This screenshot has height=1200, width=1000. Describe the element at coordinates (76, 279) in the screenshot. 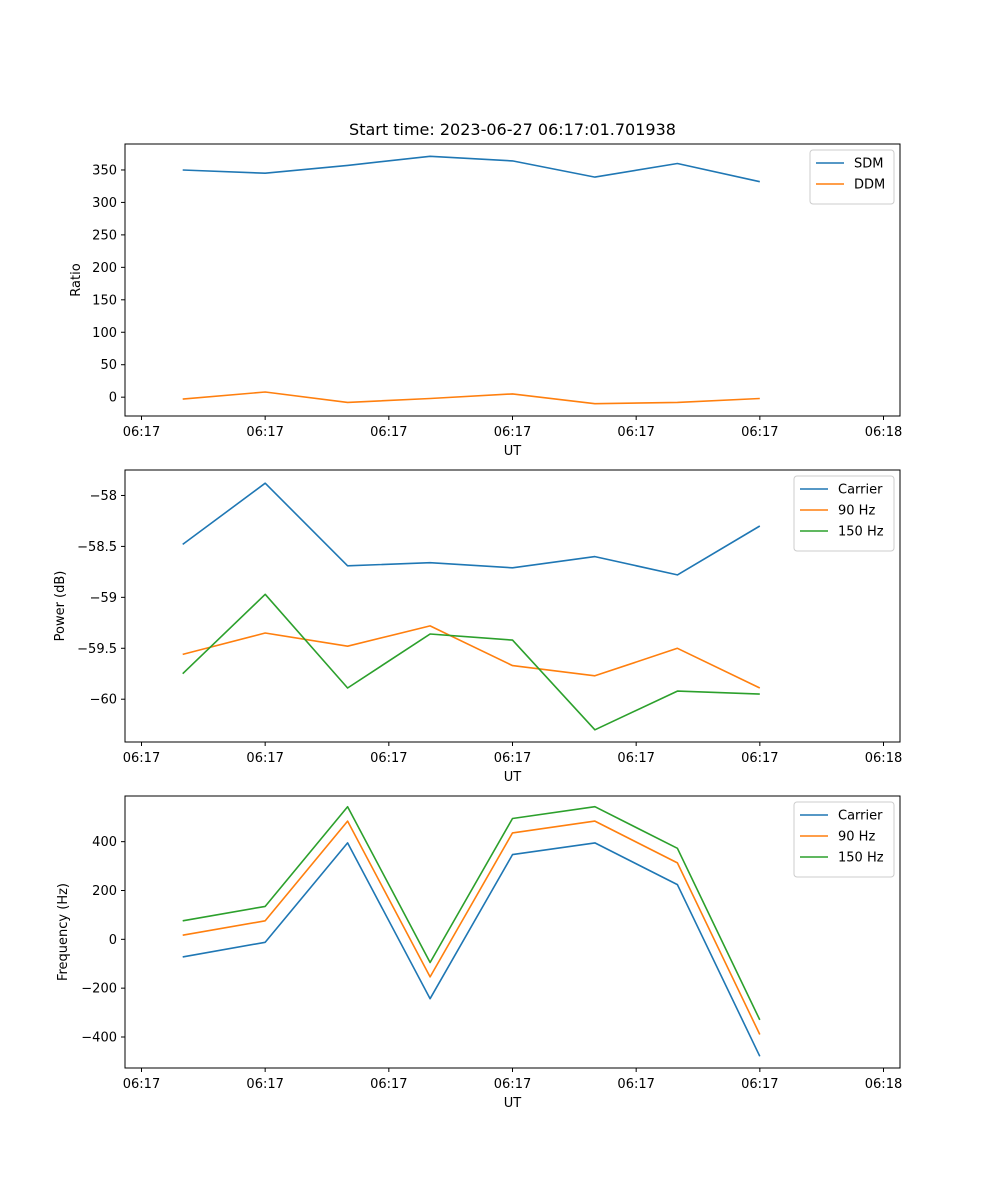

I see `y-axis-label: Ratio` at that location.